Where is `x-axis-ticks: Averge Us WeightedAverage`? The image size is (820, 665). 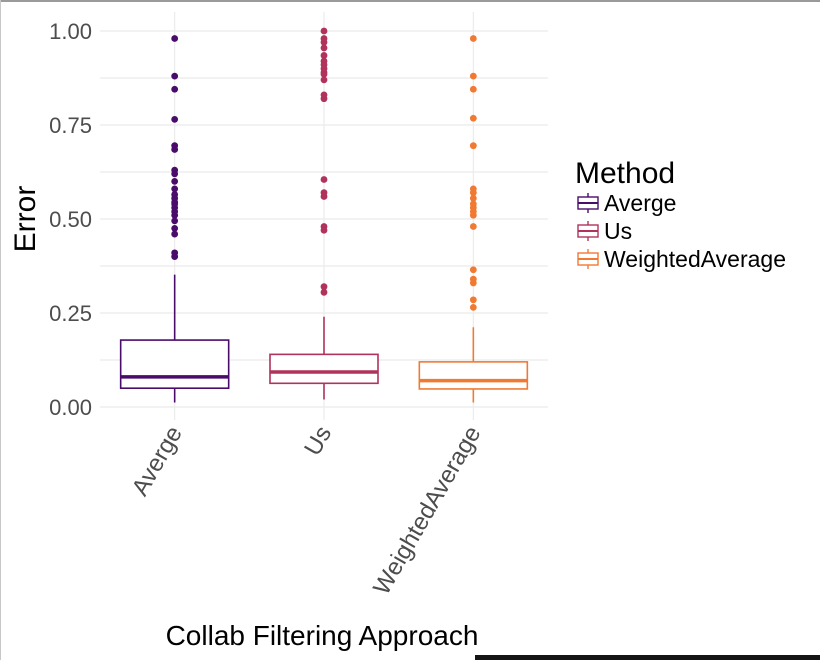
x-axis-ticks: Averge Us WeightedAverage is located at coordinates (307, 511).